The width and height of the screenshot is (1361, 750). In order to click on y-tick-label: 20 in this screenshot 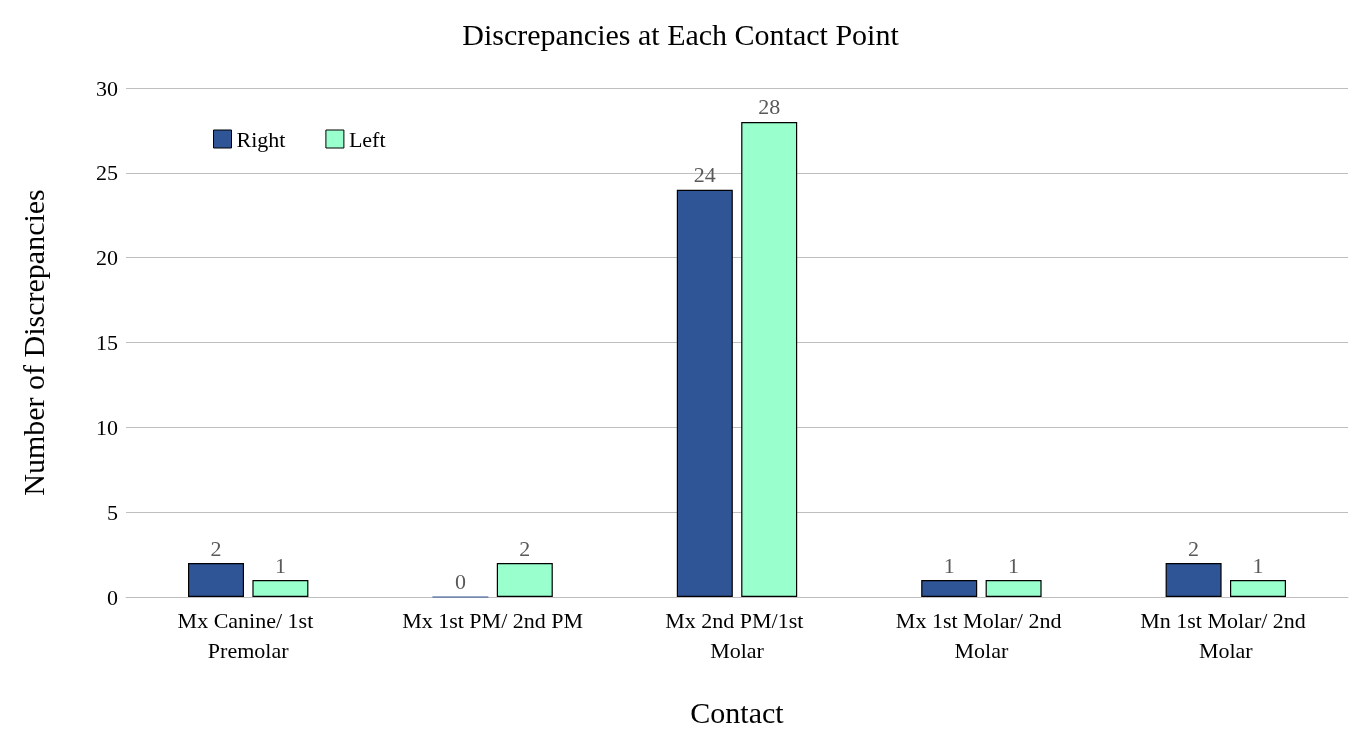, I will do `click(107, 258)`.